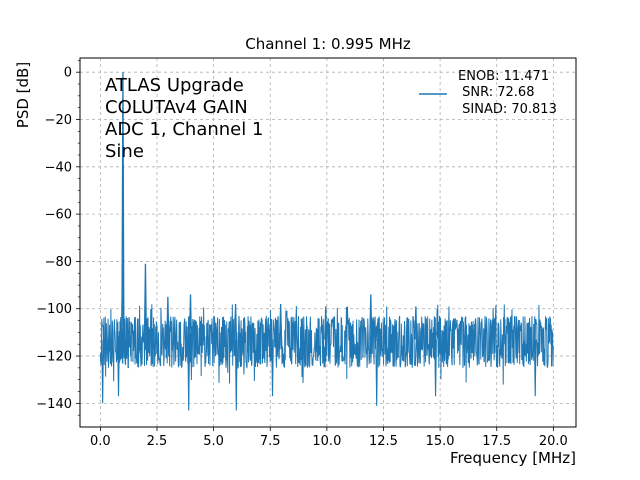  Describe the element at coordinates (54, 404) in the screenshot. I see `y-tick-label: −140` at that location.